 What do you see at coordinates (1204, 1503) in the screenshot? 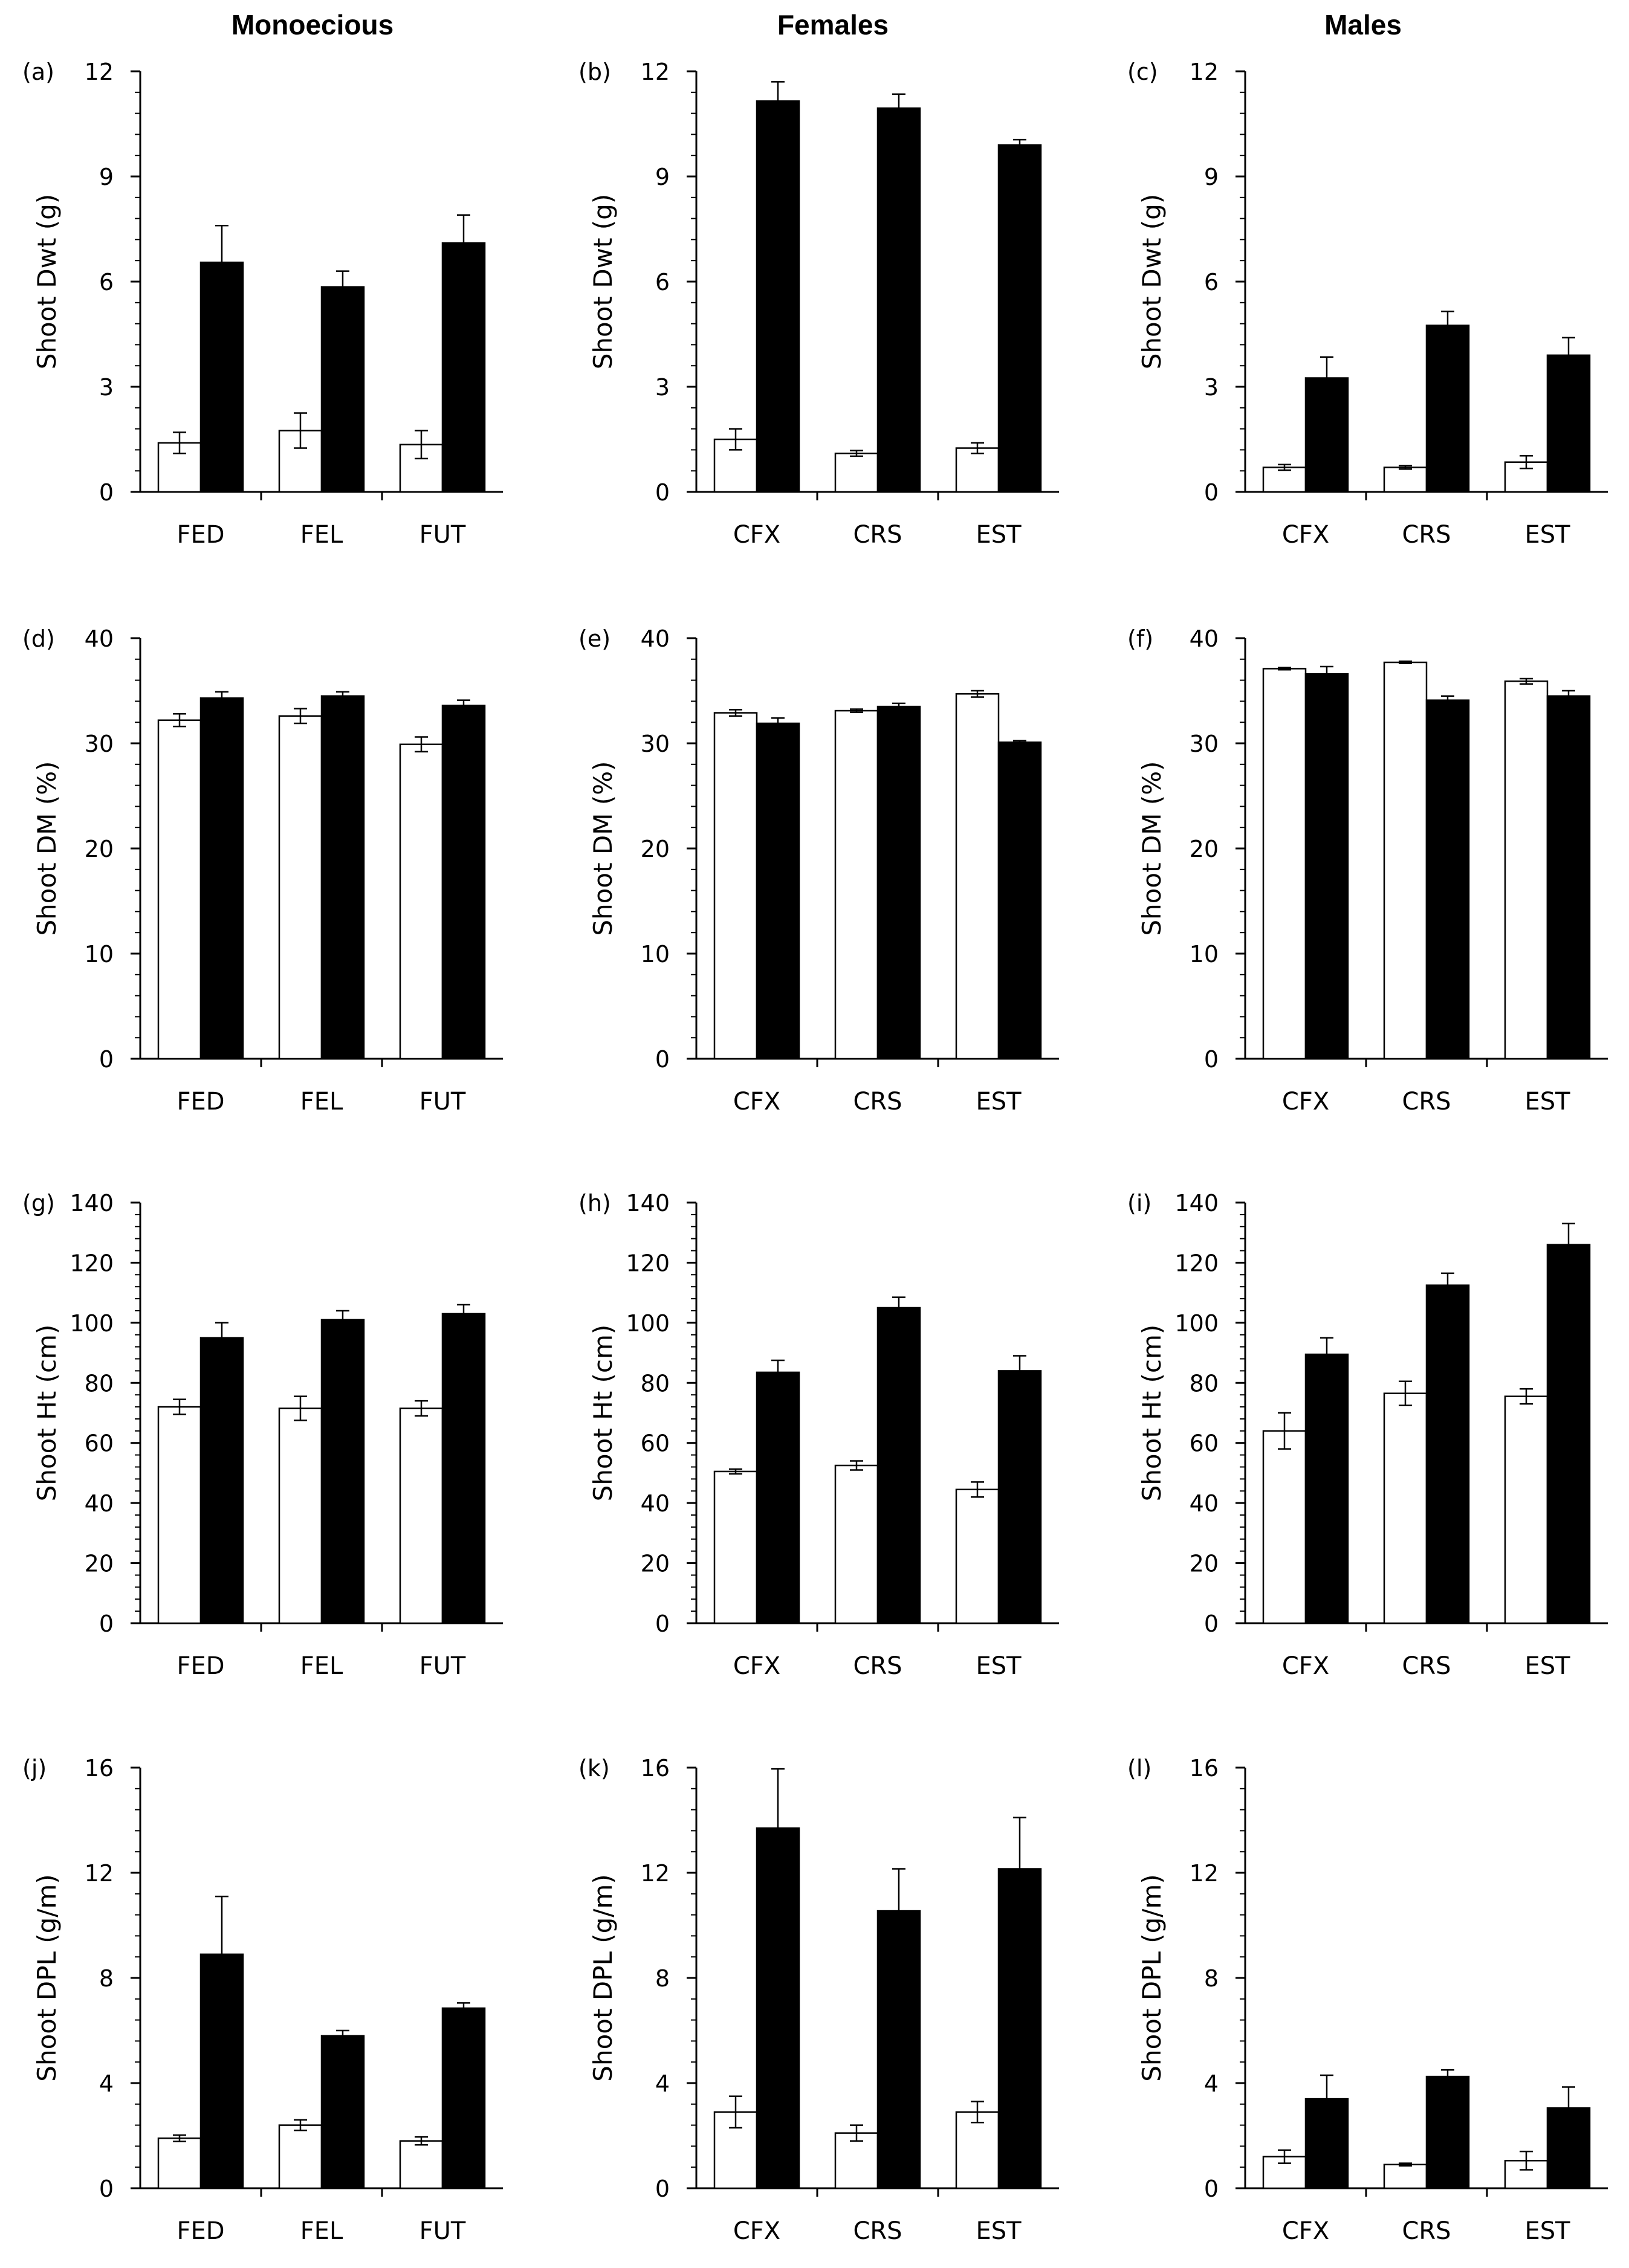
I see `y-tick-label: 40` at bounding box center [1204, 1503].